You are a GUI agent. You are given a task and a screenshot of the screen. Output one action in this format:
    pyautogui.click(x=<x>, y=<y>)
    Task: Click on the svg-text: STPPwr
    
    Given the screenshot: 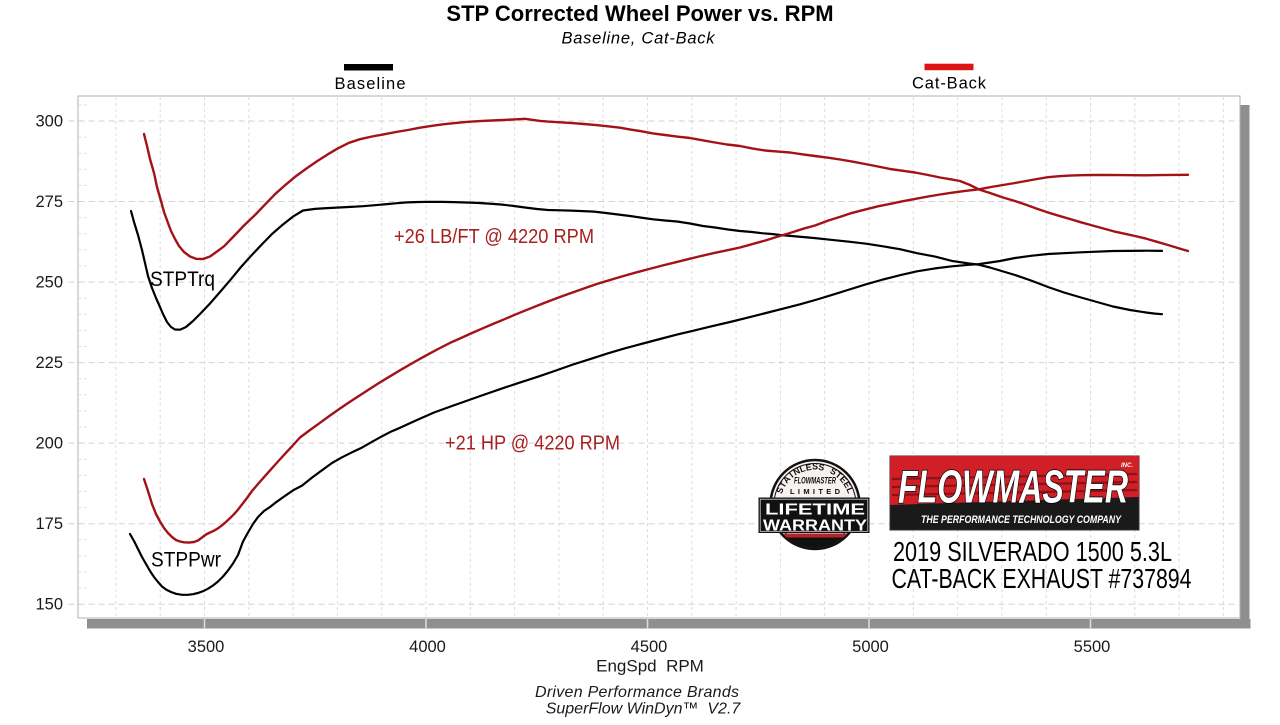 What is the action you would take?
    pyautogui.click(x=186, y=560)
    